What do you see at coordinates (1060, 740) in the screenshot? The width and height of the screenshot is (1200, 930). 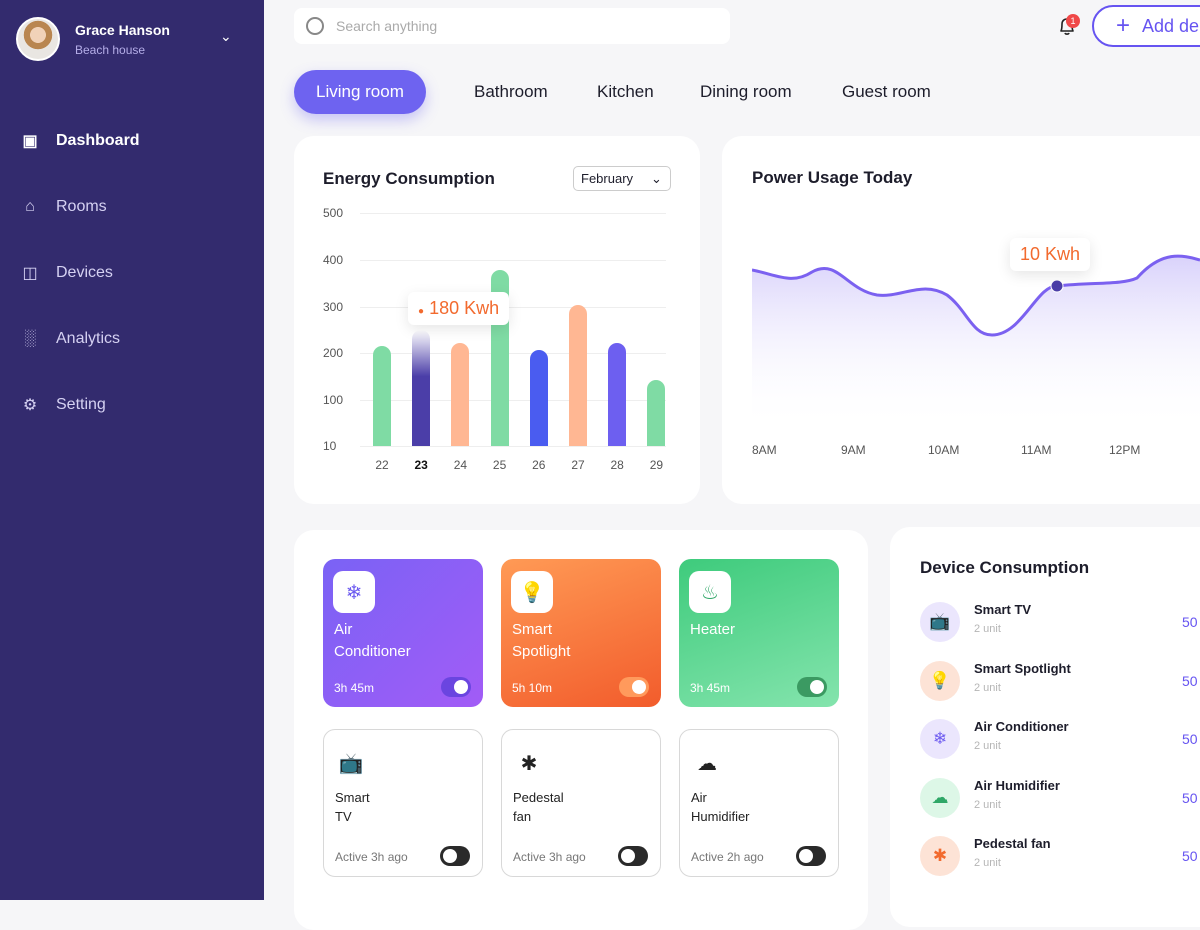 I see `consumption-row: ❄ Air Conditioner 2 unit 50` at bounding box center [1060, 740].